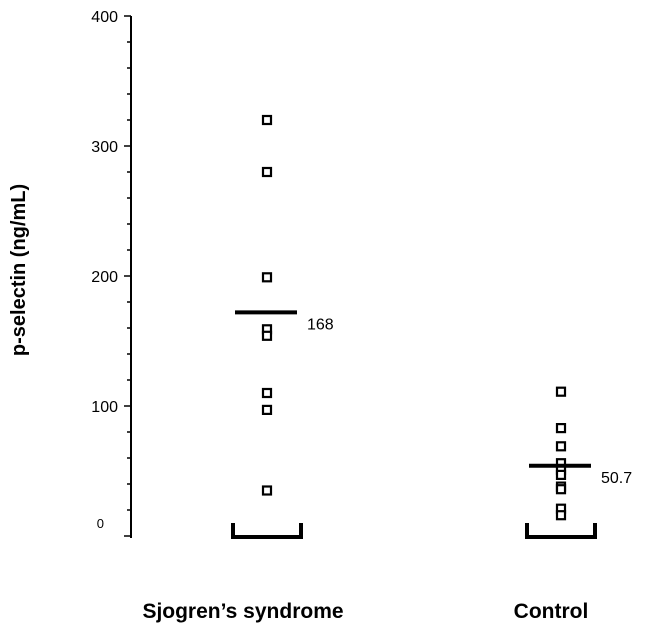 The height and width of the screenshot is (625, 649). I want to click on y-tick-label-300: 300, so click(104, 147).